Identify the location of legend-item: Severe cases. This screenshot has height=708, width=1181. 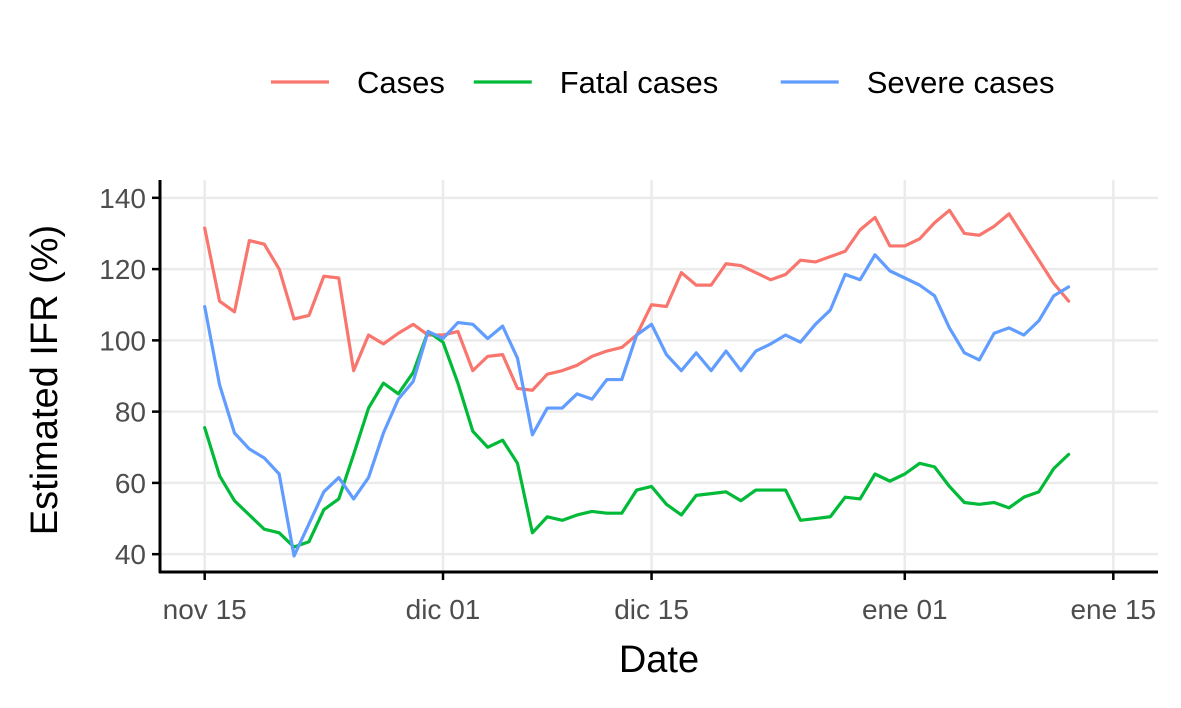
(917, 82).